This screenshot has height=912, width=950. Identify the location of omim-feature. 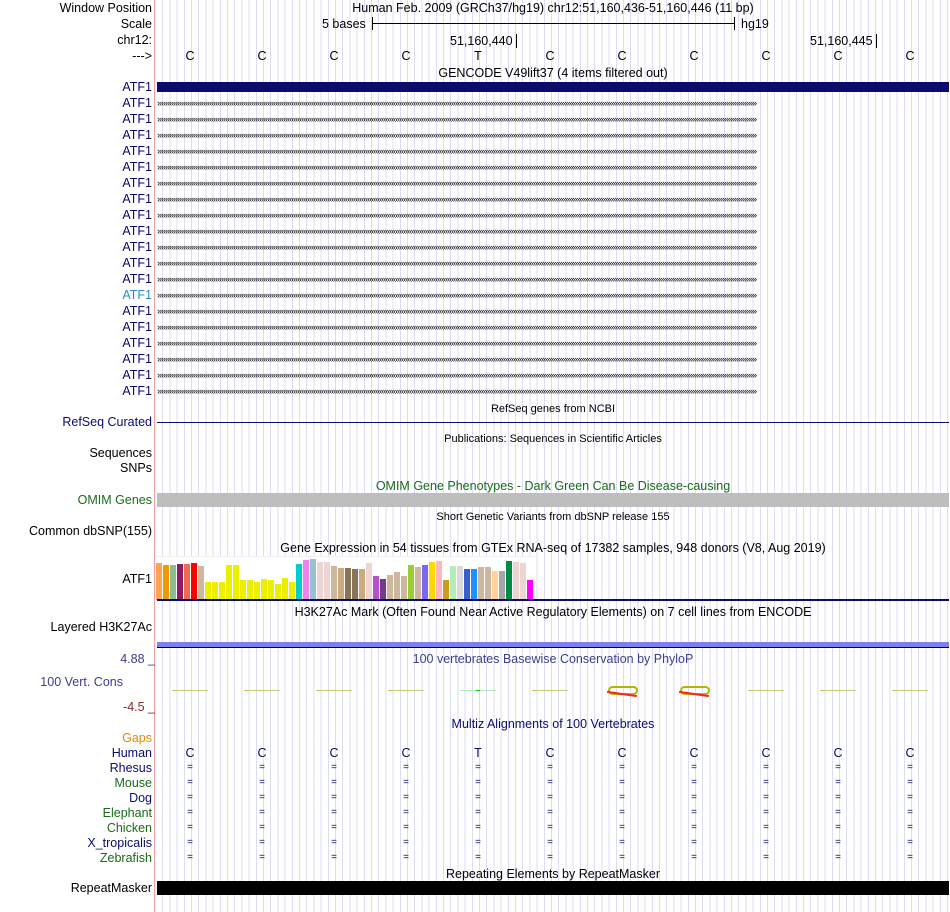
(553, 500).